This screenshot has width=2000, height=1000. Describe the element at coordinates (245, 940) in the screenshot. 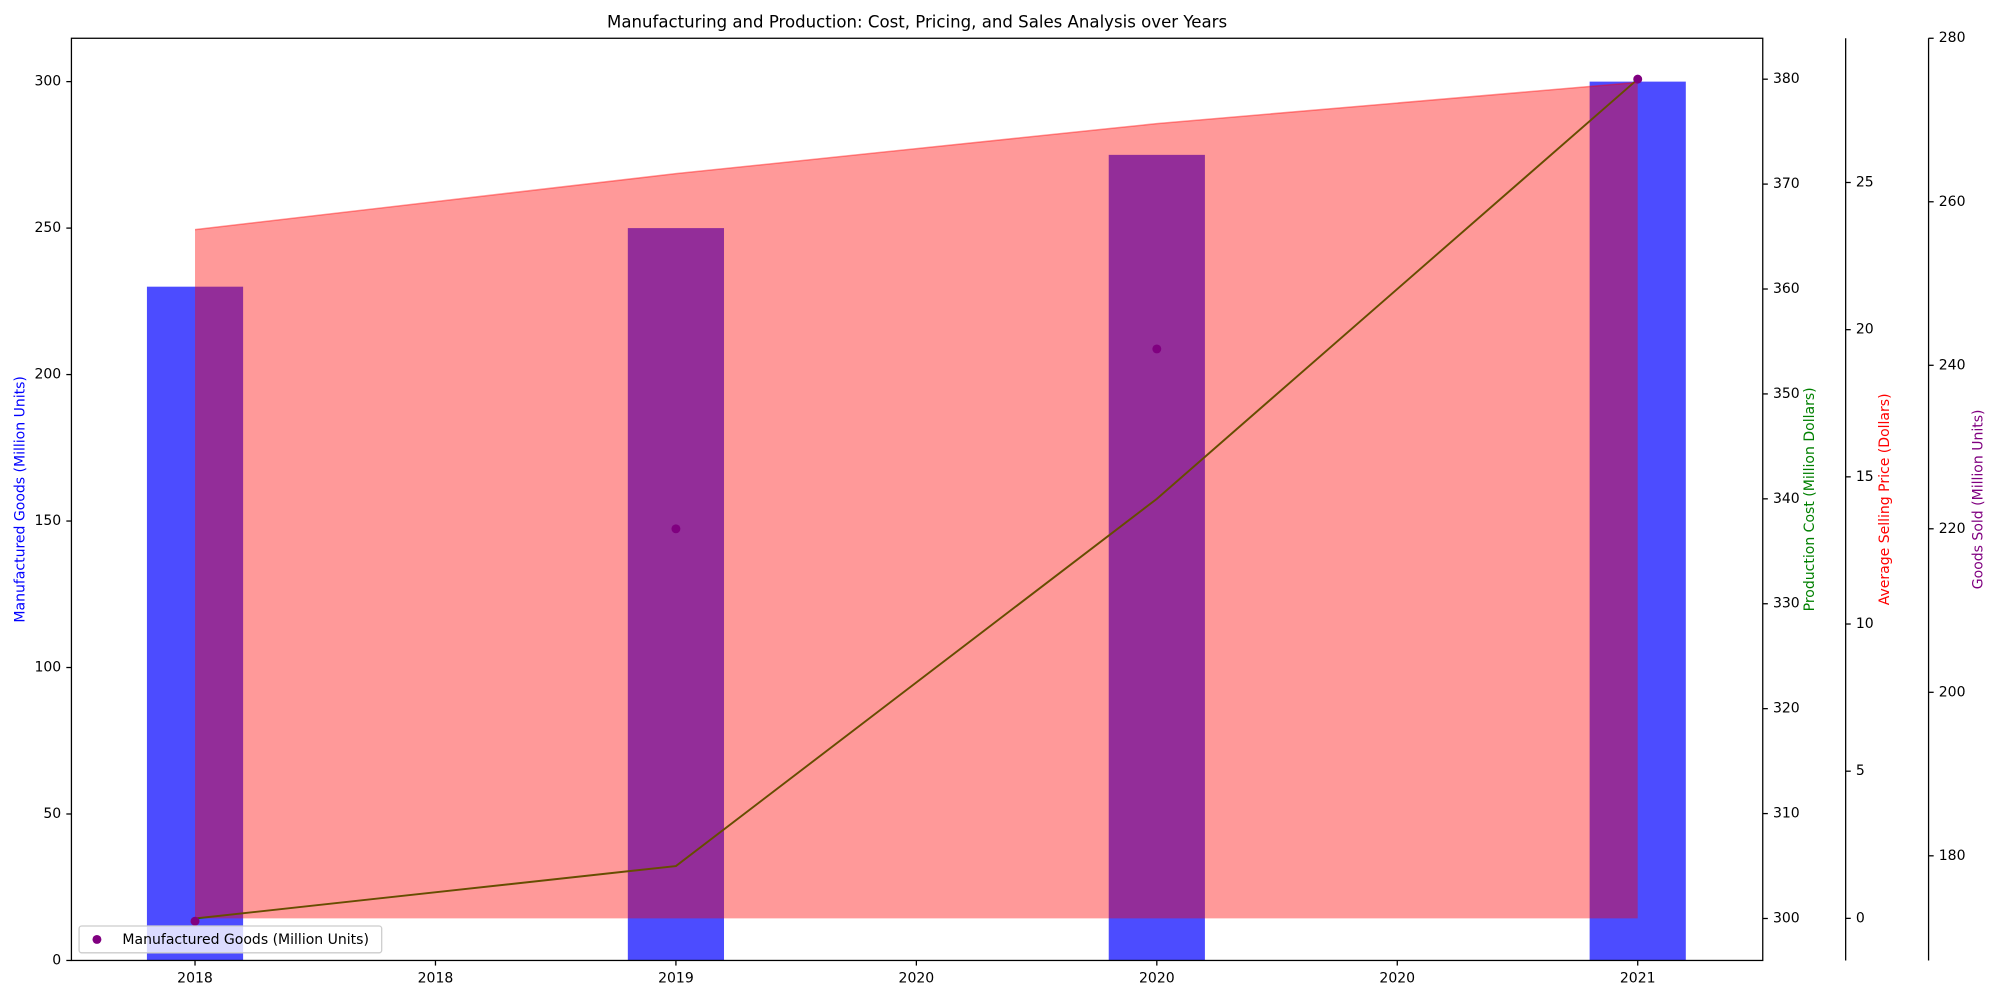

I see `legend-label: Manufactured Goods (Million Units)` at that location.